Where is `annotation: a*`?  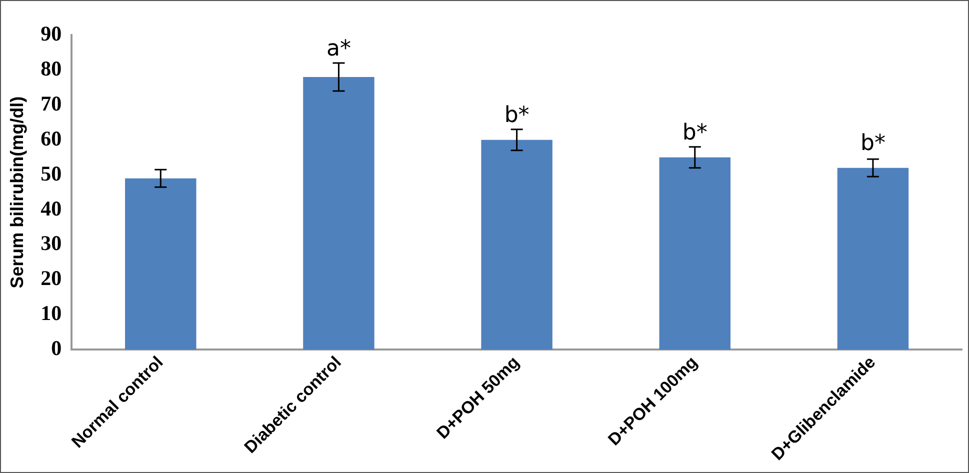
annotation: a* is located at coordinates (338, 49).